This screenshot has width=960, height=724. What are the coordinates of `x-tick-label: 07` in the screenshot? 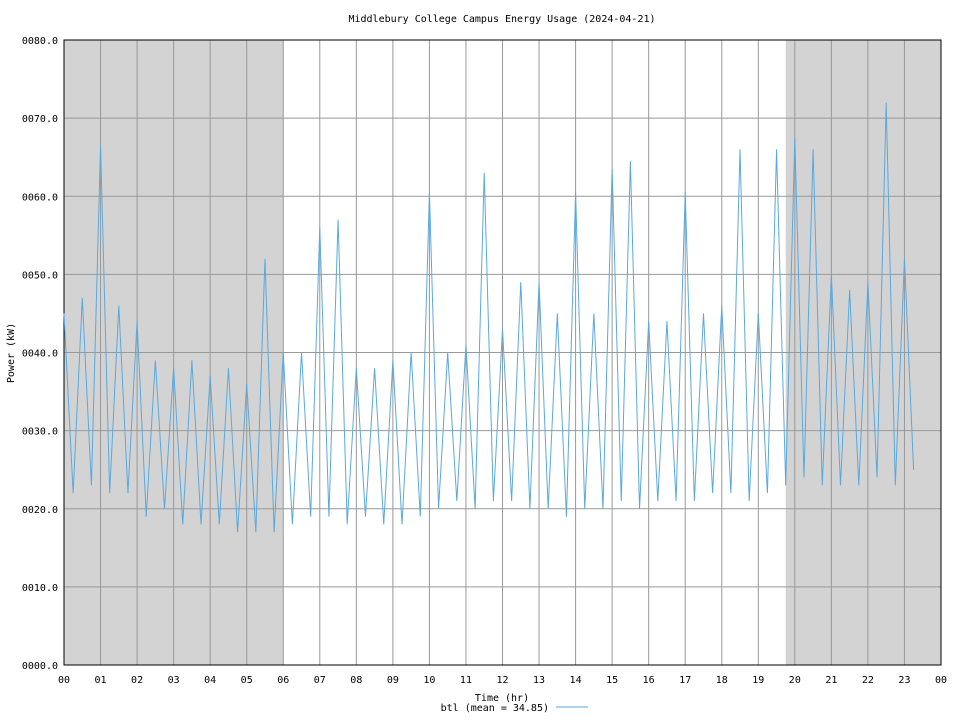 It's located at (320, 680).